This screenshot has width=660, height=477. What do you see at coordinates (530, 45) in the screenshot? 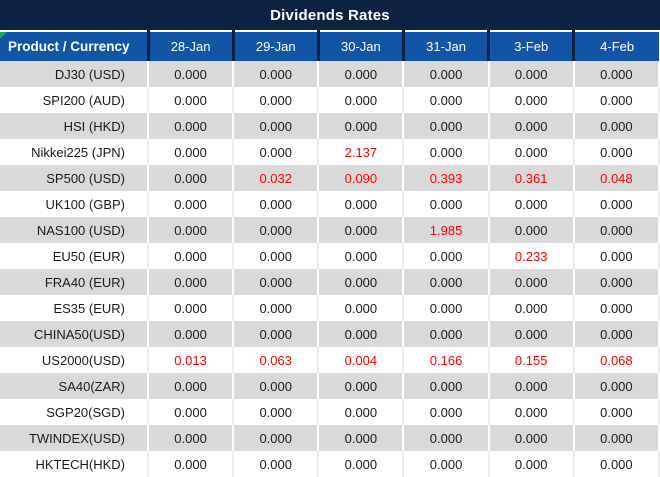
I see `date-header-3-feb: 3-Feb` at bounding box center [530, 45].